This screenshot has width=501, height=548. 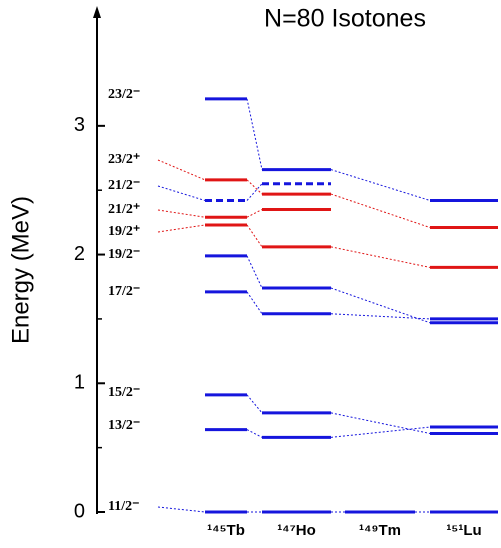 What do you see at coordinates (79, 383) in the screenshot?
I see `y-tick-label: 1` at bounding box center [79, 383].